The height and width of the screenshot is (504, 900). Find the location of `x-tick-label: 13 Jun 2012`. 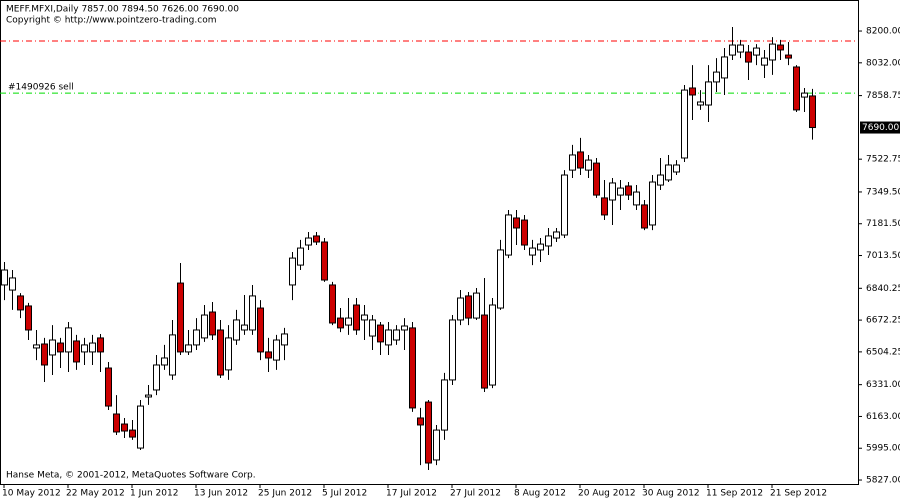

x-tick-label: 13 Jun 2012 is located at coordinates (221, 494).